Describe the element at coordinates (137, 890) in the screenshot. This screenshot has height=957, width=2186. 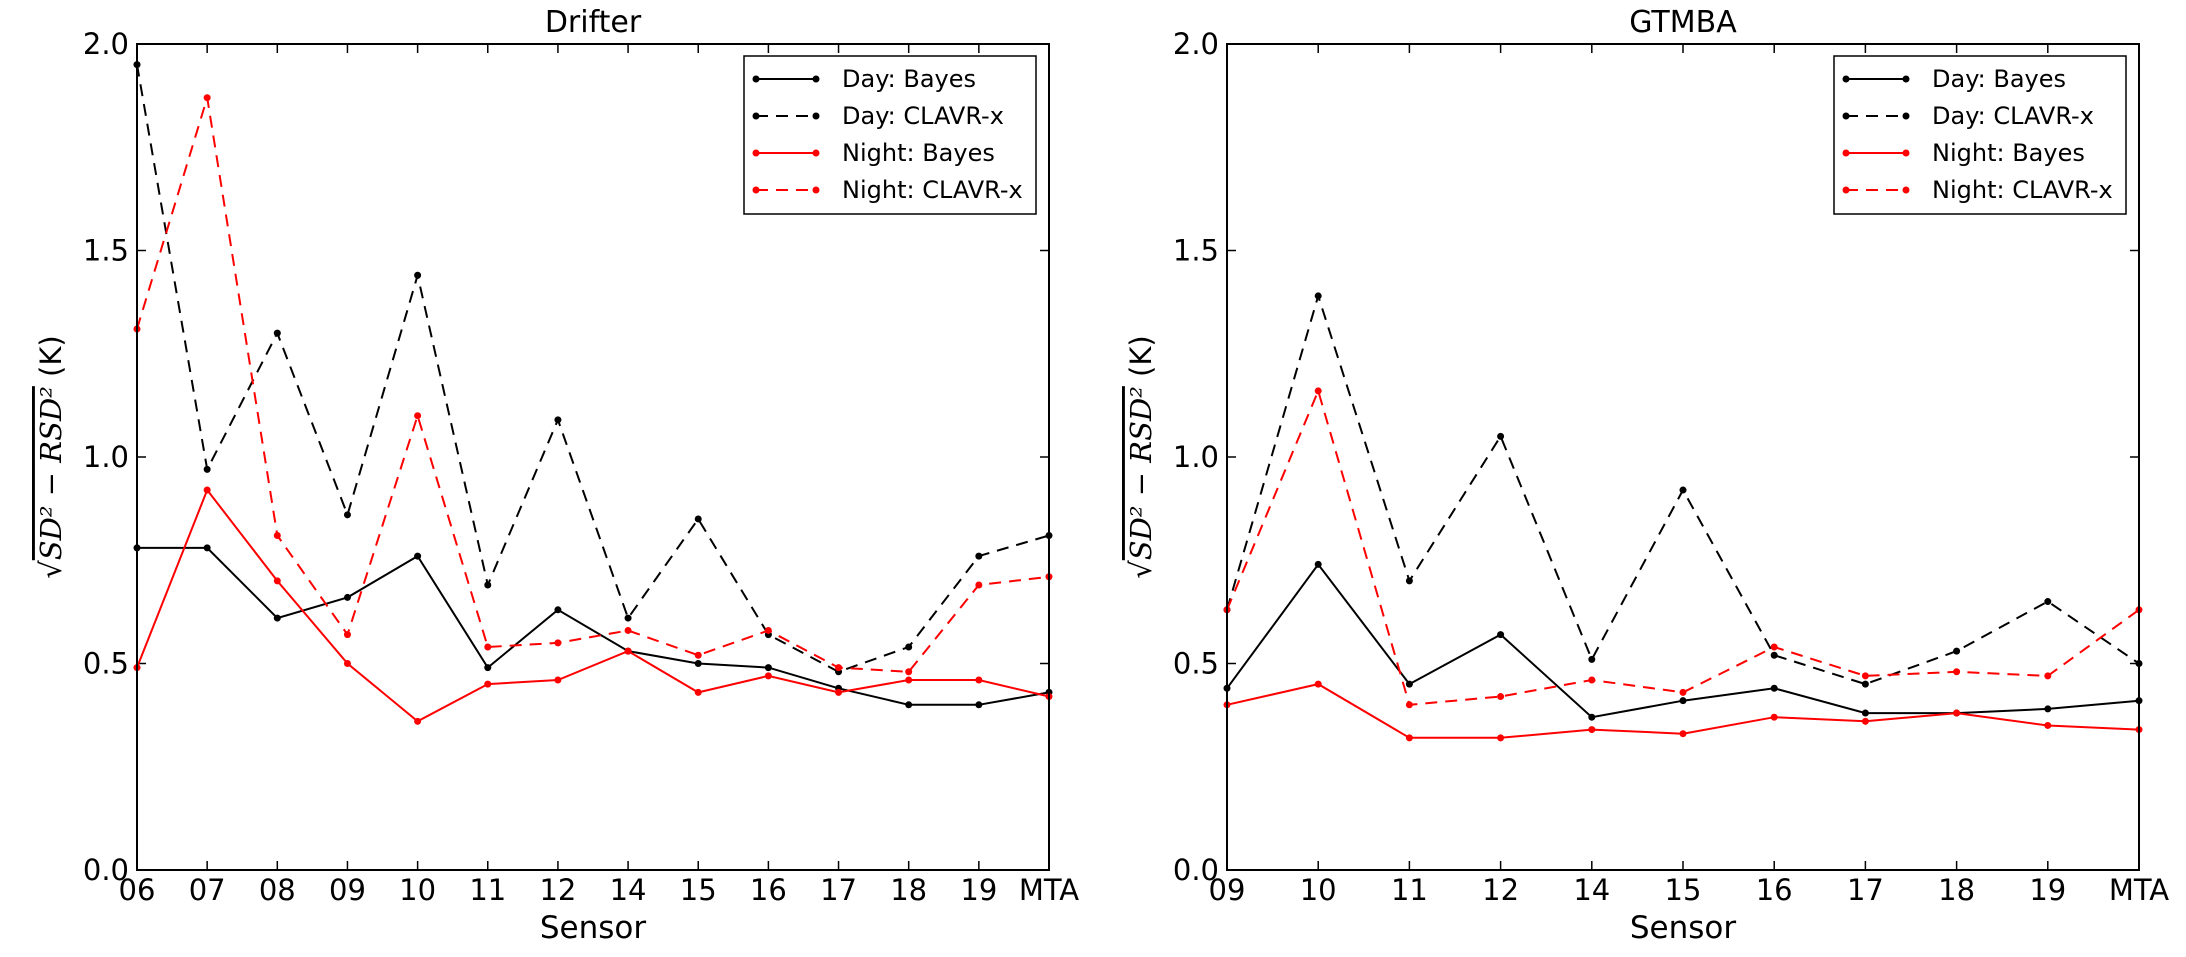
I see `x-tick-label: 06` at that location.